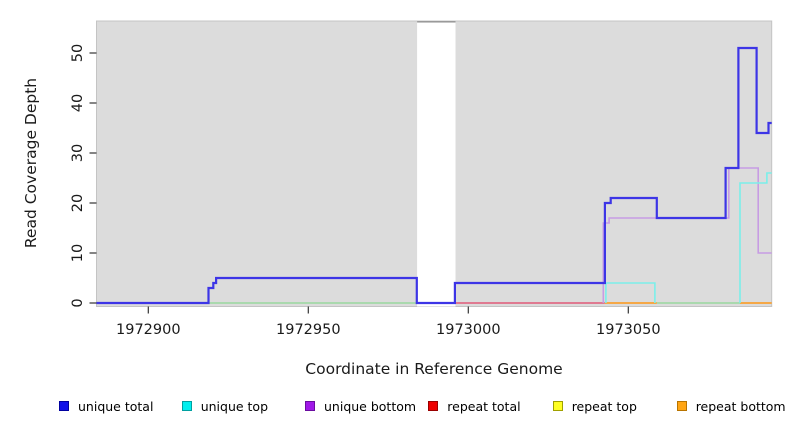  What do you see at coordinates (604, 406) in the screenshot?
I see `legend-label: repeat top` at bounding box center [604, 406].